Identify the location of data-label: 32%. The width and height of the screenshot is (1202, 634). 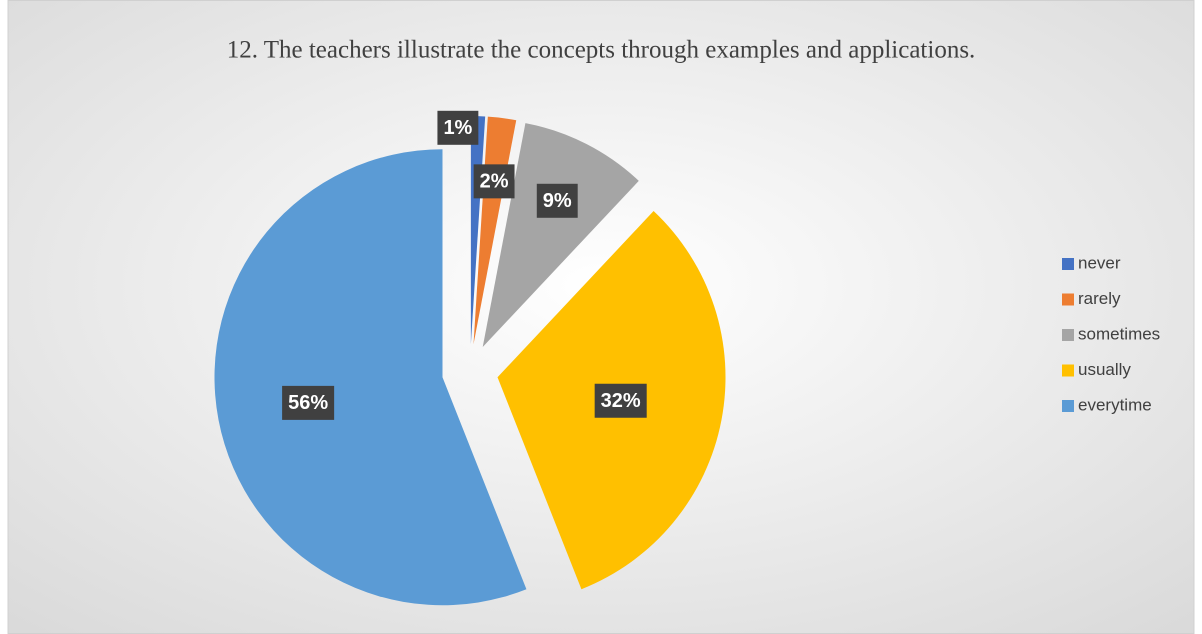
(621, 401).